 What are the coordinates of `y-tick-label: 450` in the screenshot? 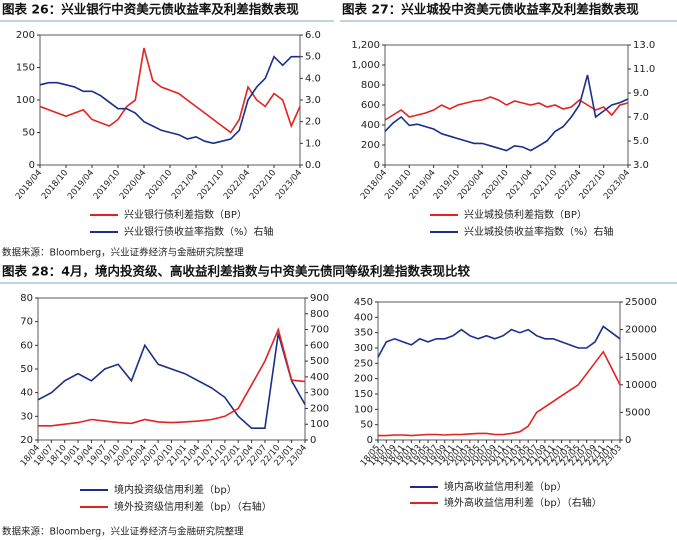 It's located at (363, 302).